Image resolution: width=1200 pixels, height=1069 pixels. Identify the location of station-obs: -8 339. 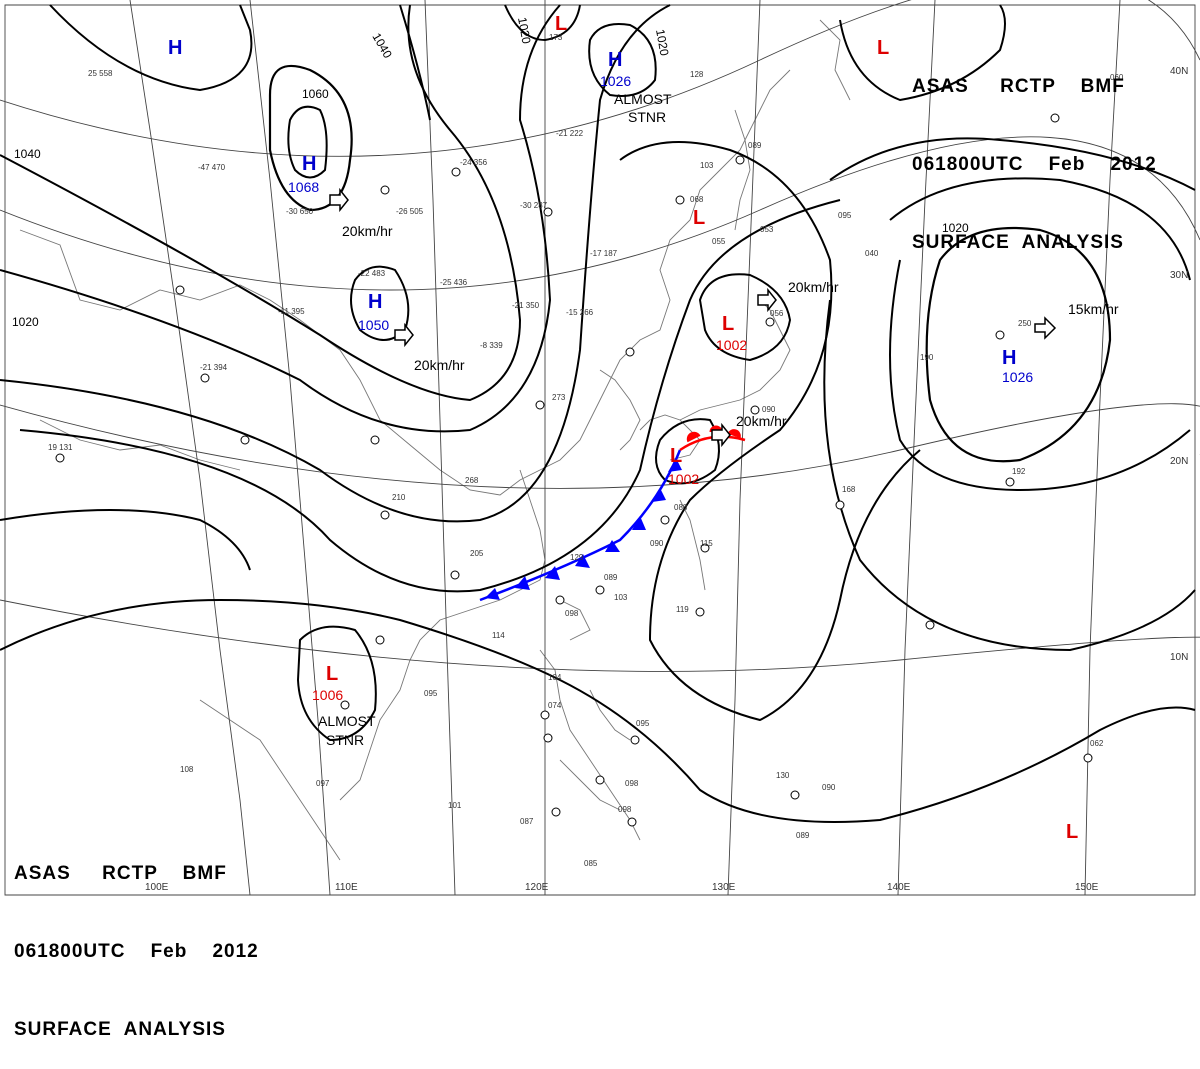
(491, 345).